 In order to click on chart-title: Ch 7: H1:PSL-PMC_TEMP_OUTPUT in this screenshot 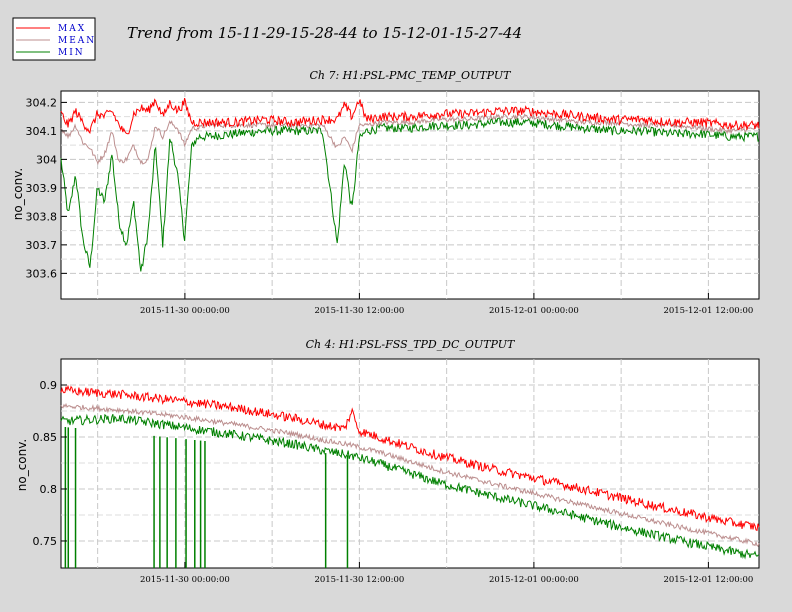, I will do `click(410, 75)`.